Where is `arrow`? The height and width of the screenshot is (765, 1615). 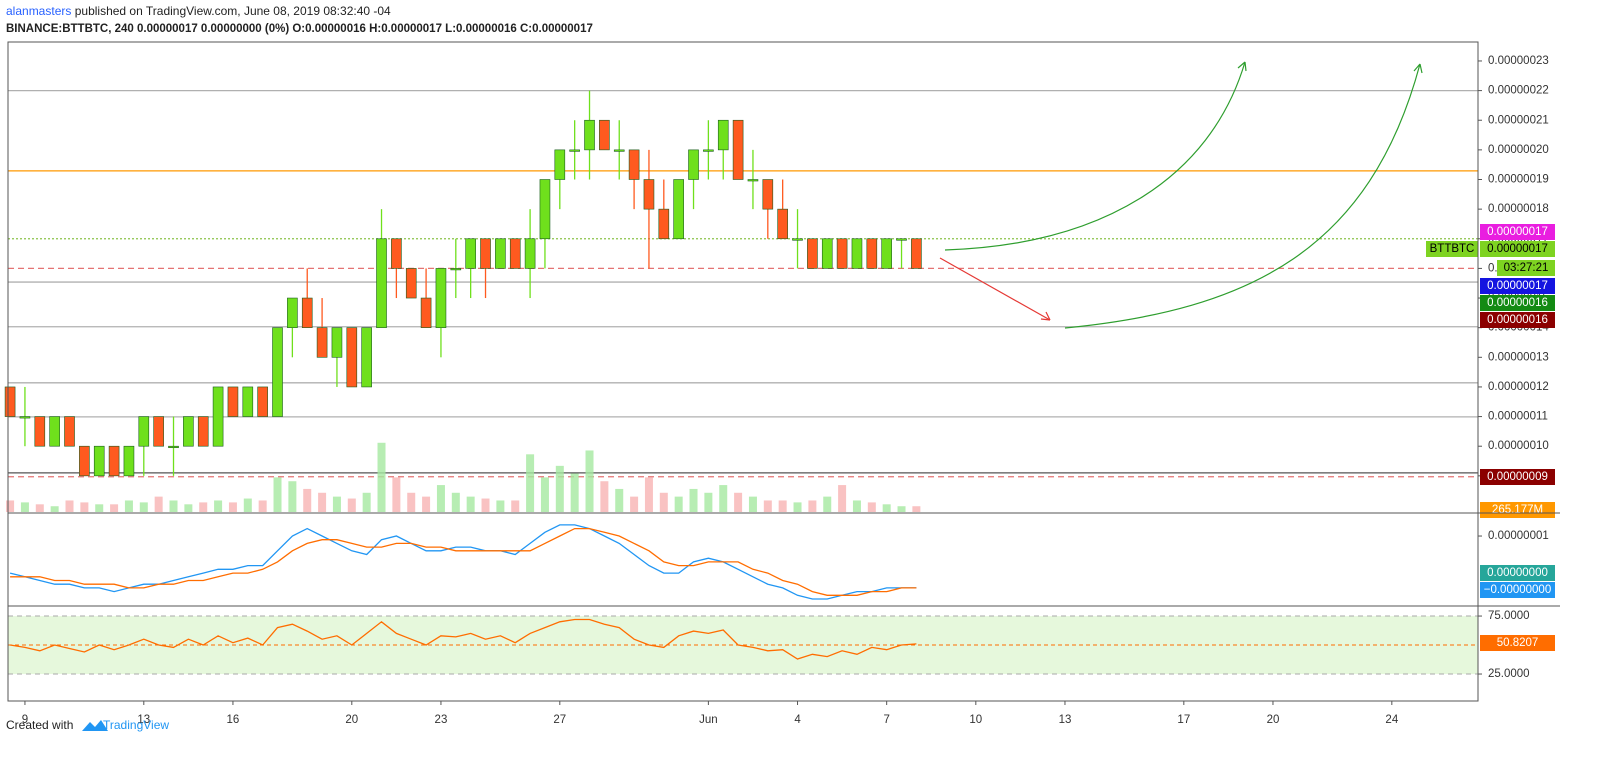
arrow is located at coordinates (1095, 156).